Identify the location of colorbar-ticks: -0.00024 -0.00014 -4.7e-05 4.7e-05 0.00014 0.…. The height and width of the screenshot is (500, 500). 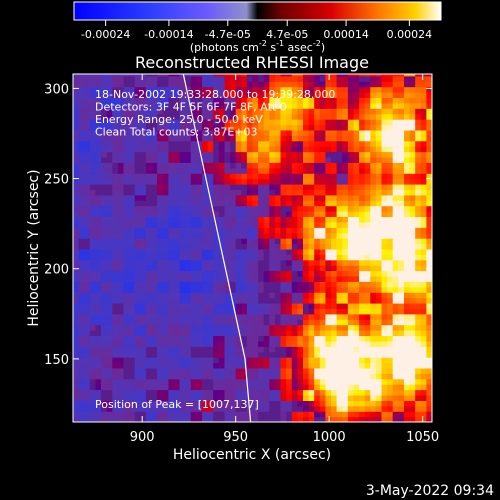
(256, 30).